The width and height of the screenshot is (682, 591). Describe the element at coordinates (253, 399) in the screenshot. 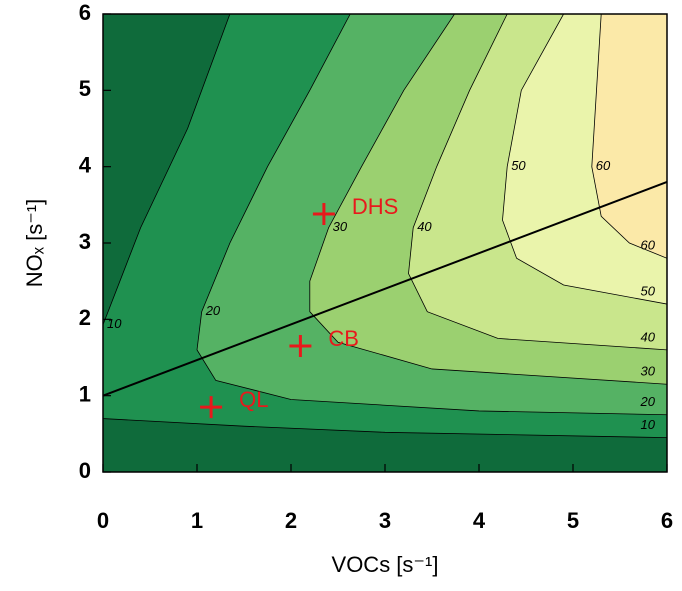

I see `point-label: QL` at that location.